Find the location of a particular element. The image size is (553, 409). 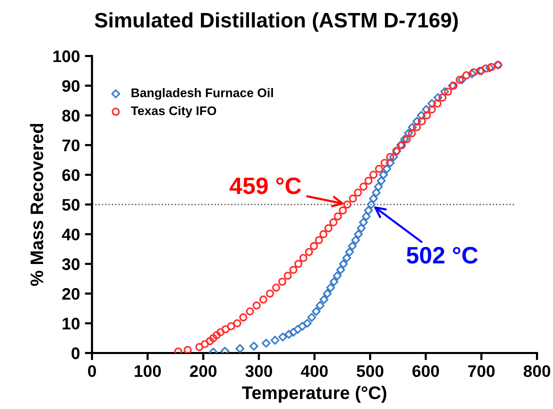

y-tick-label: 50 is located at coordinates (71, 204).